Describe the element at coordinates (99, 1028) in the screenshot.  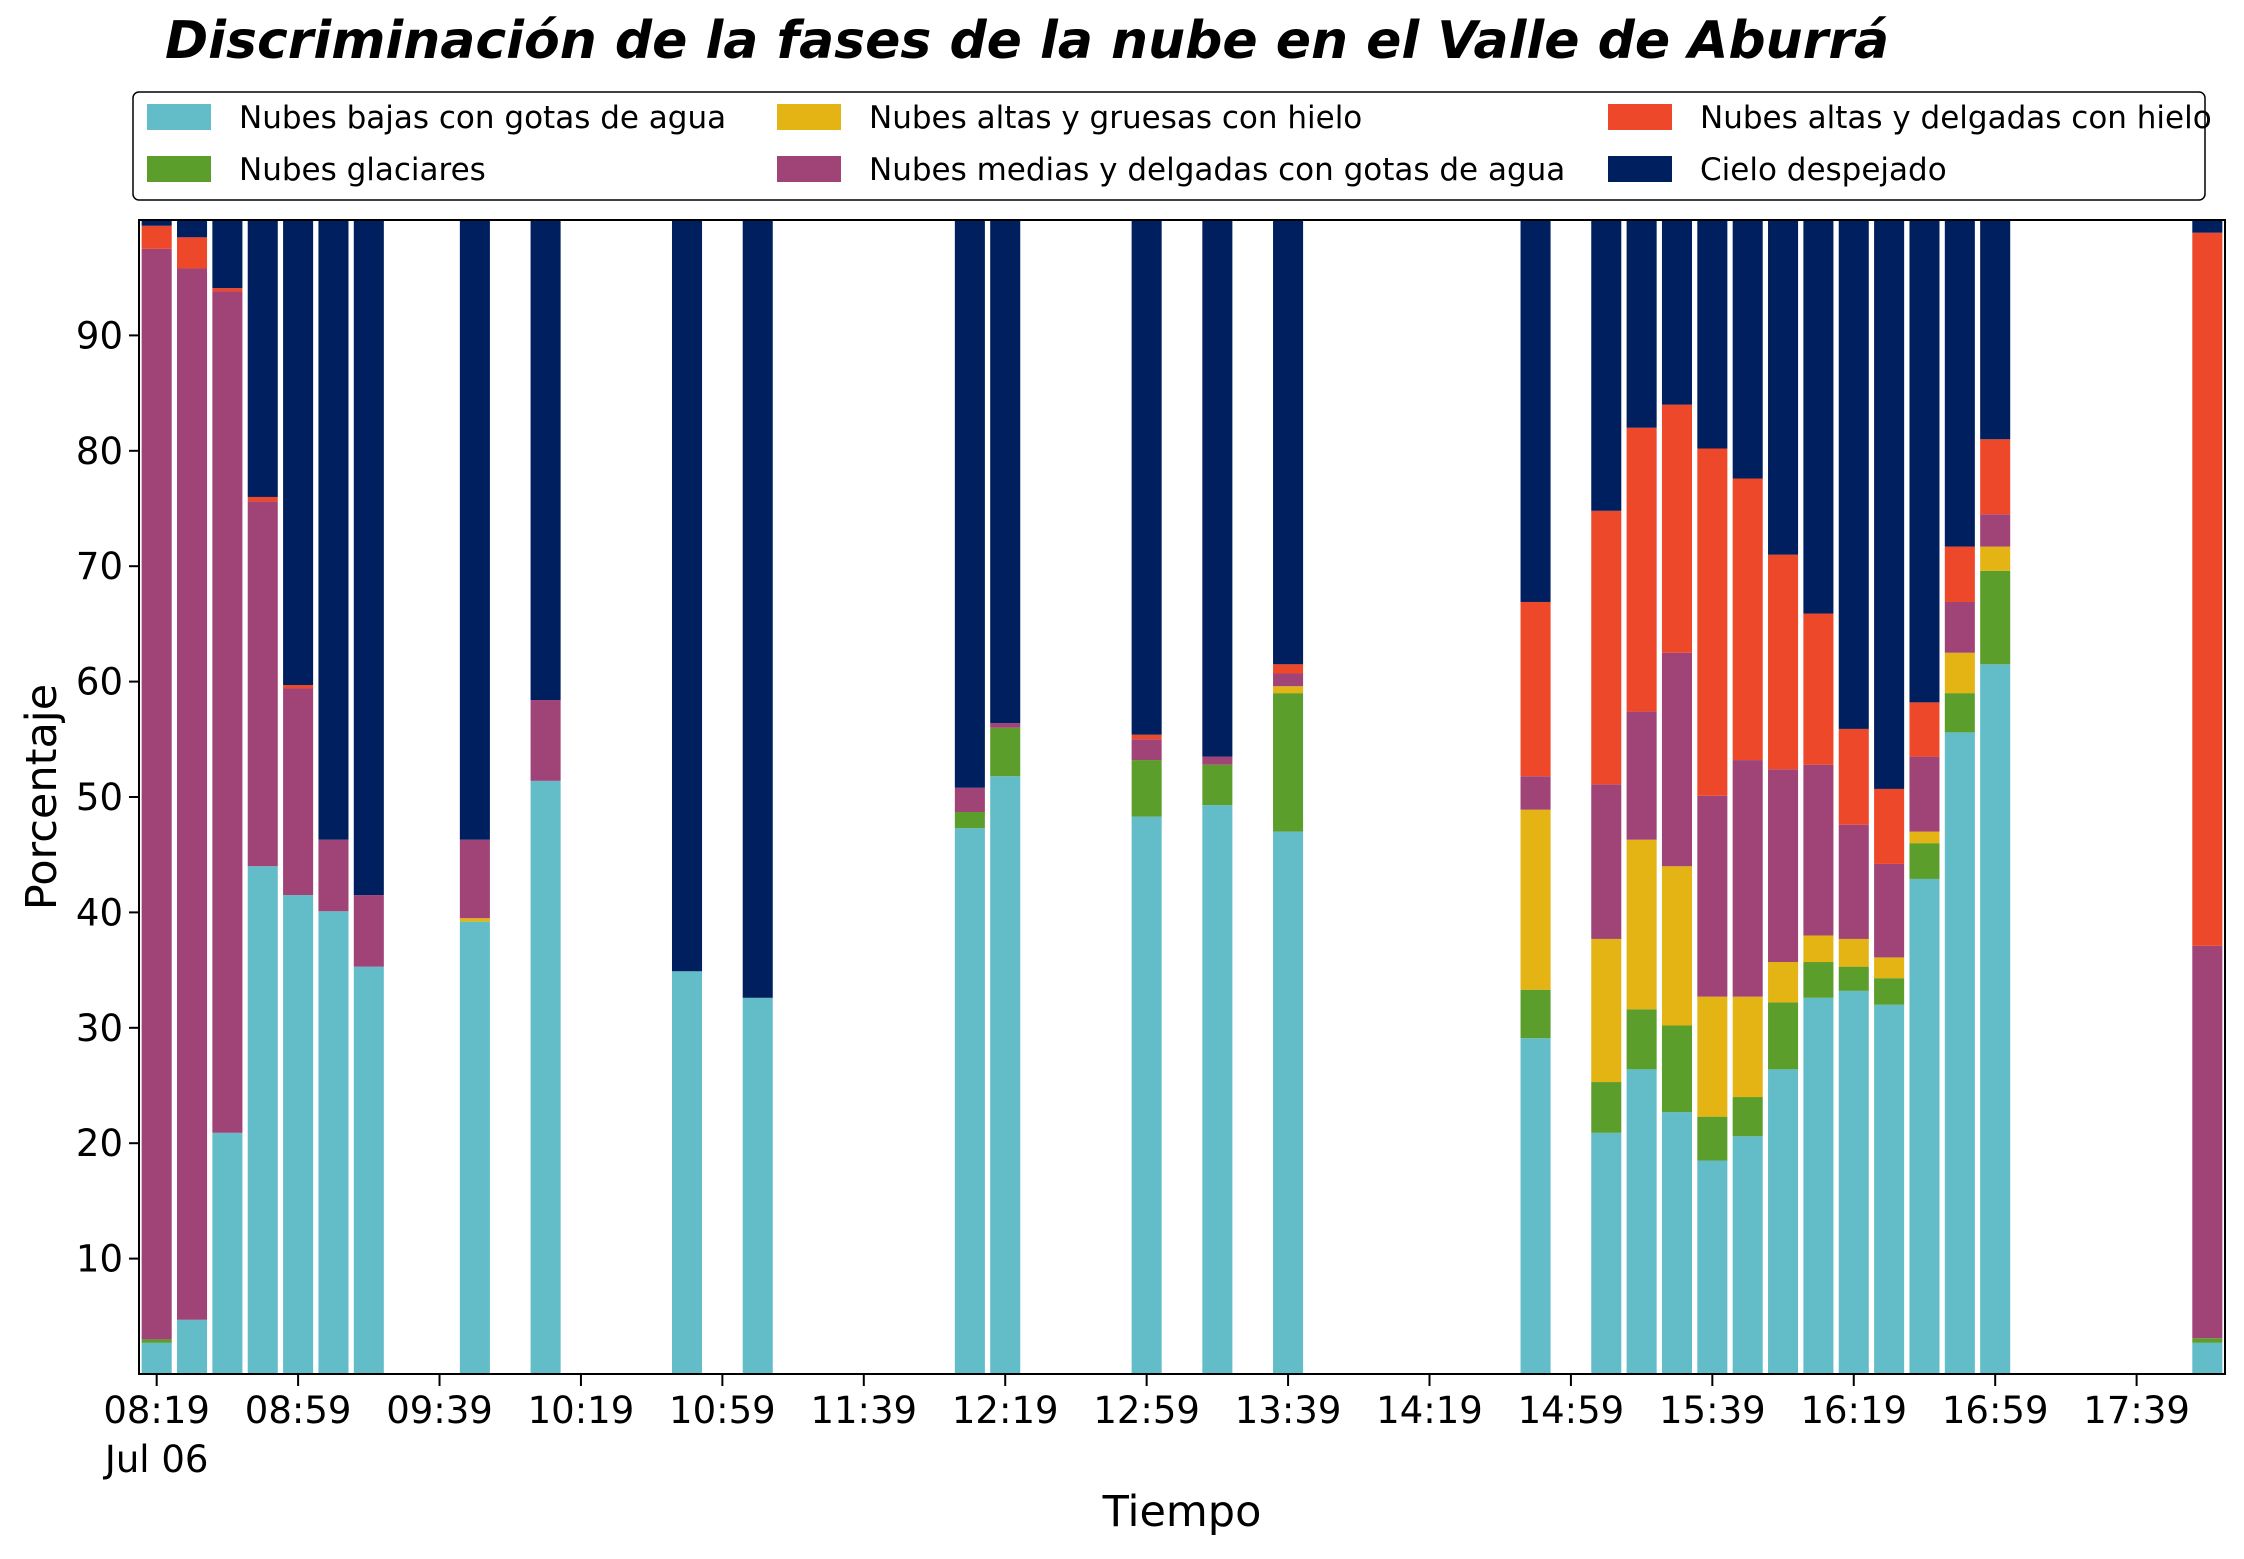
I see `y-tick-label: 30` at that location.